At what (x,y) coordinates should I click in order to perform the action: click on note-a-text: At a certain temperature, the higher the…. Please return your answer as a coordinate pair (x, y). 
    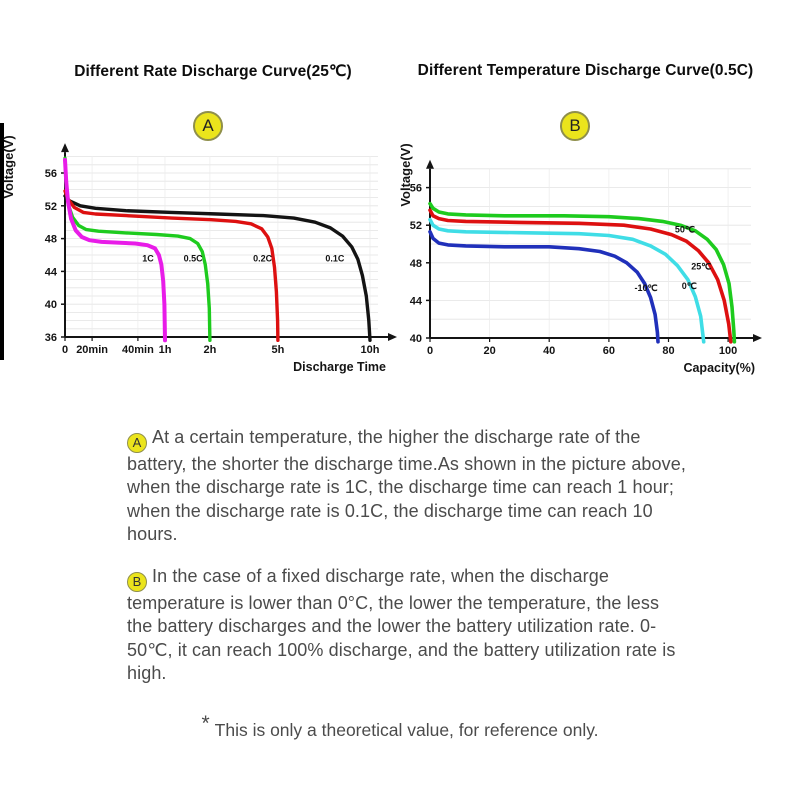
    Looking at the image, I should click on (406, 486).